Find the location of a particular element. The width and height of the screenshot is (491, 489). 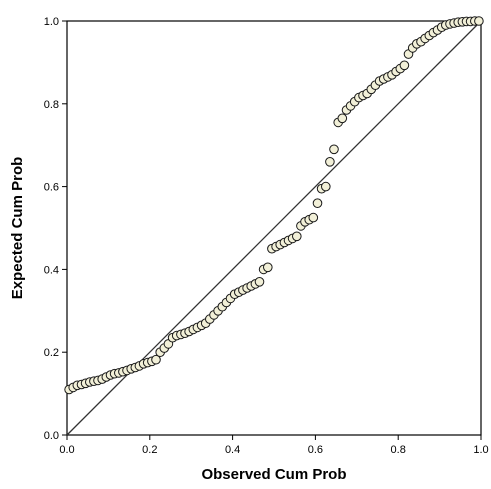

x-tick-label: 0.0 is located at coordinates (66, 450).